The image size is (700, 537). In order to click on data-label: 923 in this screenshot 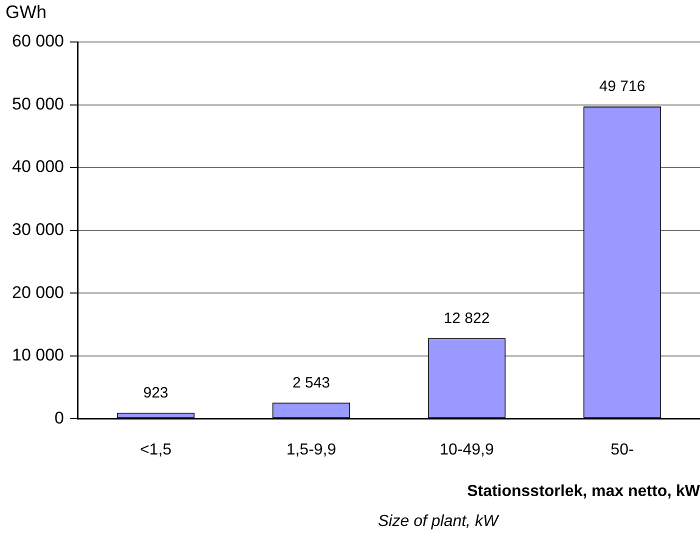, I will do `click(155, 393)`.